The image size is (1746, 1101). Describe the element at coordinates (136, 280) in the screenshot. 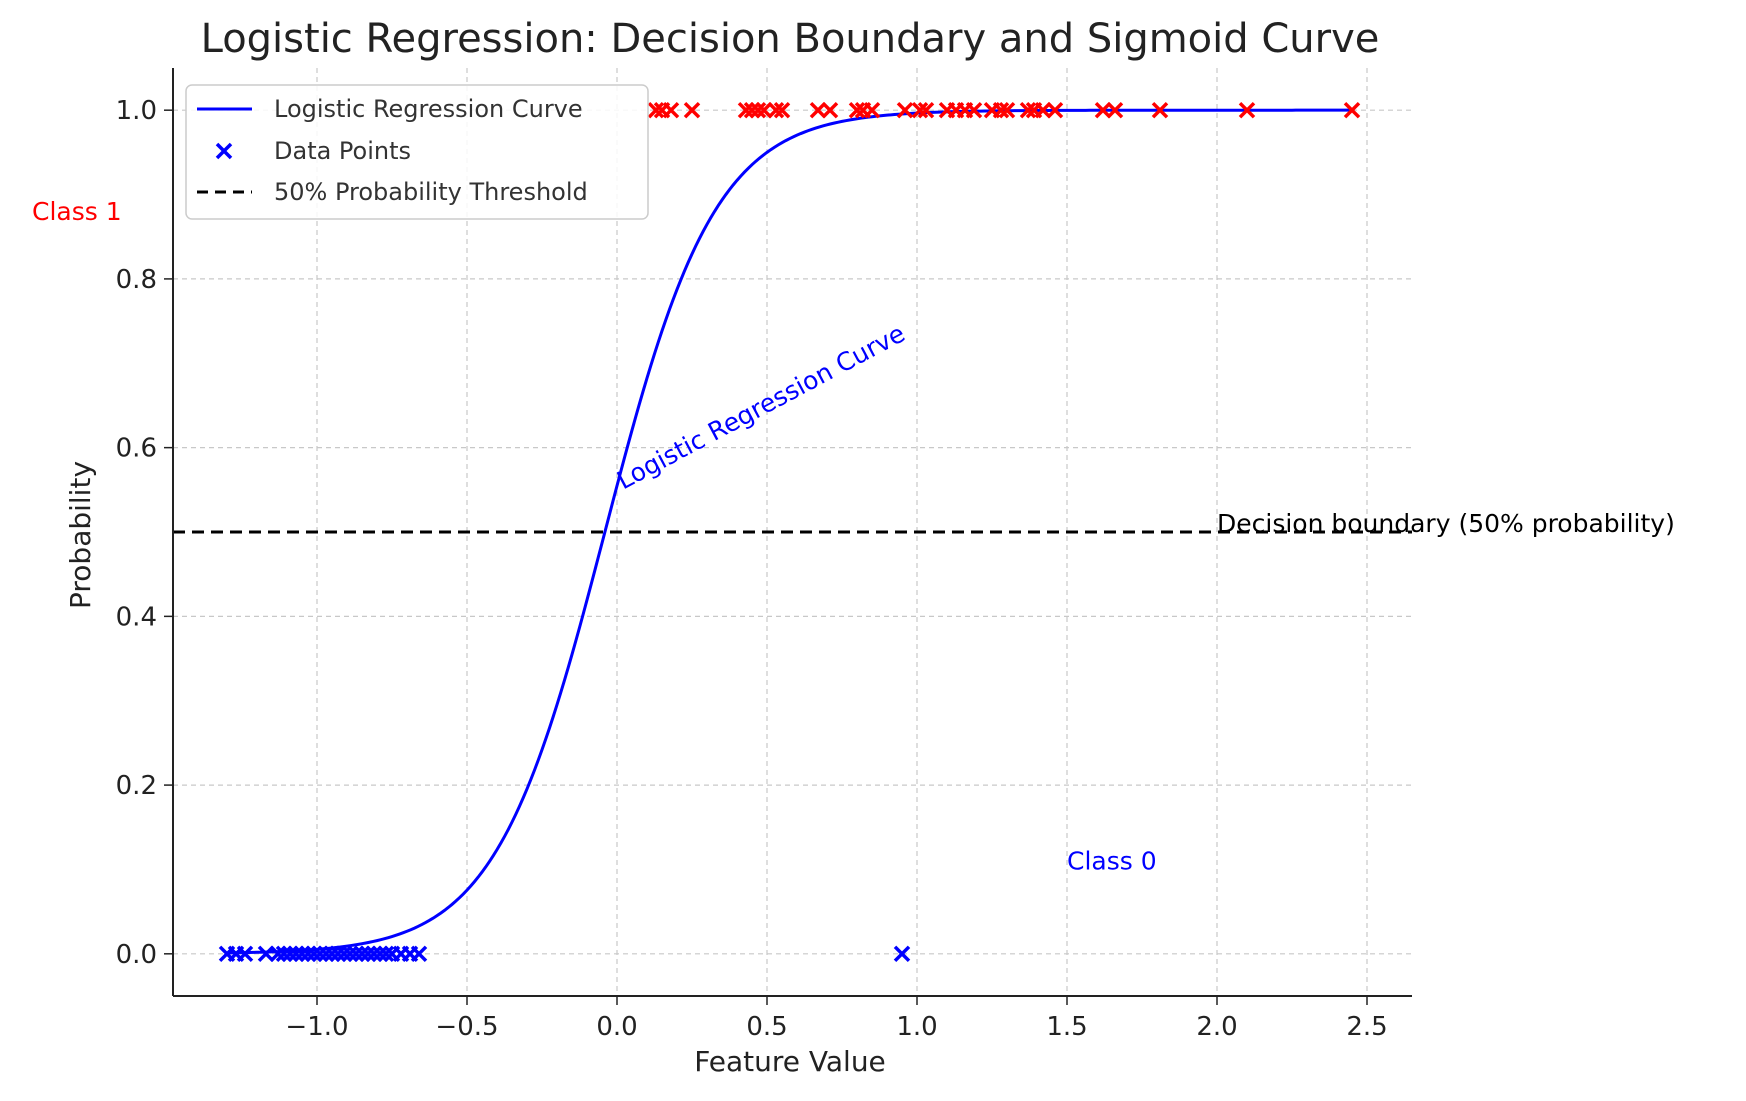

I see `y-tick-label: 0.8` at that location.